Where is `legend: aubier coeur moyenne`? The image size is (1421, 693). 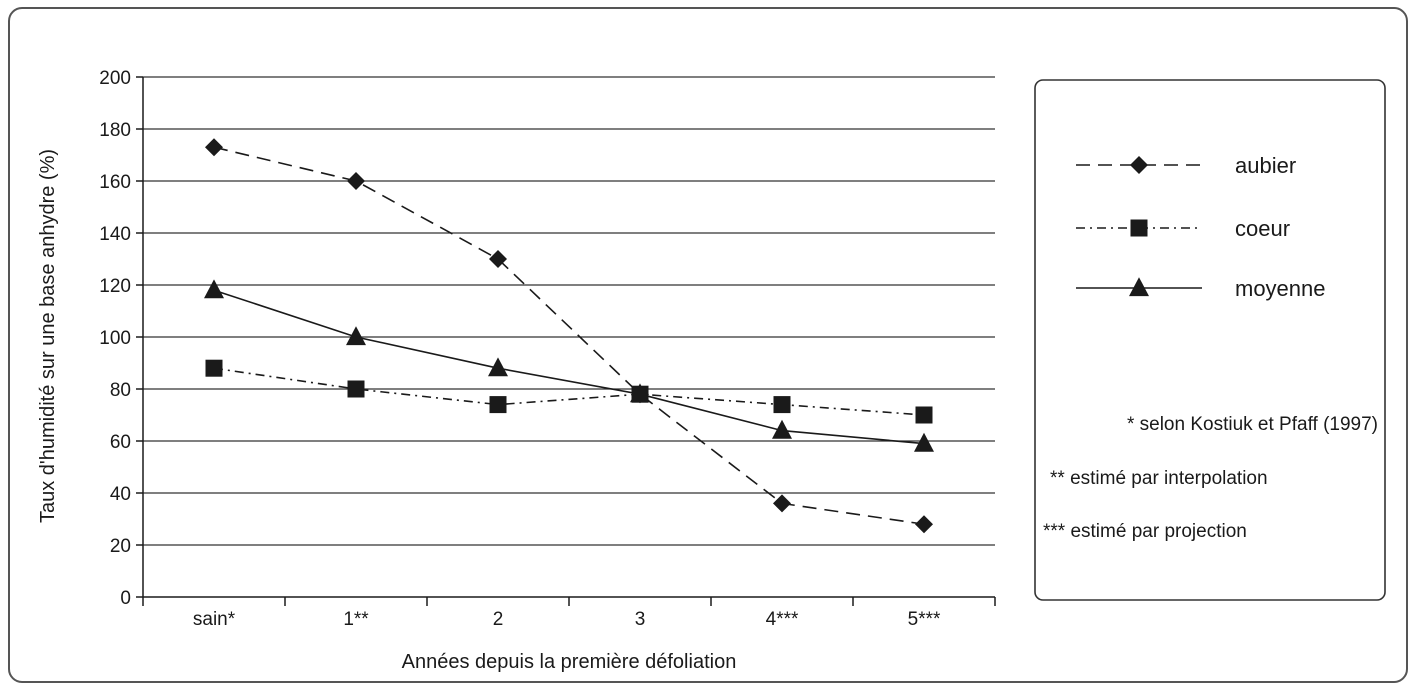
legend: aubier coeur moyenne is located at coordinates (1201, 227).